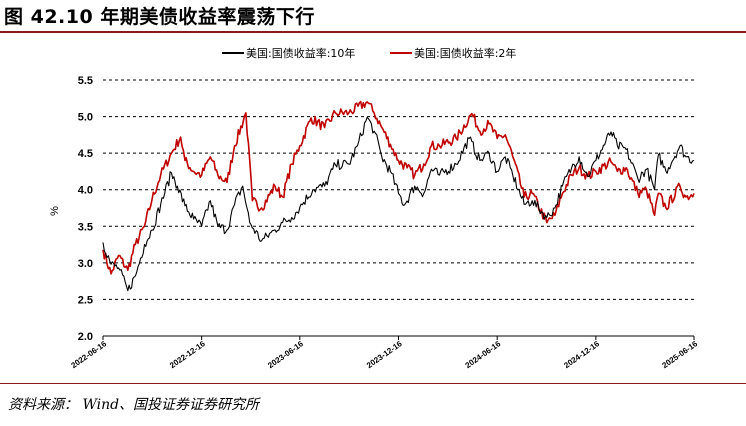 This screenshot has width=746, height=426. I want to click on y-tick-label: 5.0, so click(85, 118).